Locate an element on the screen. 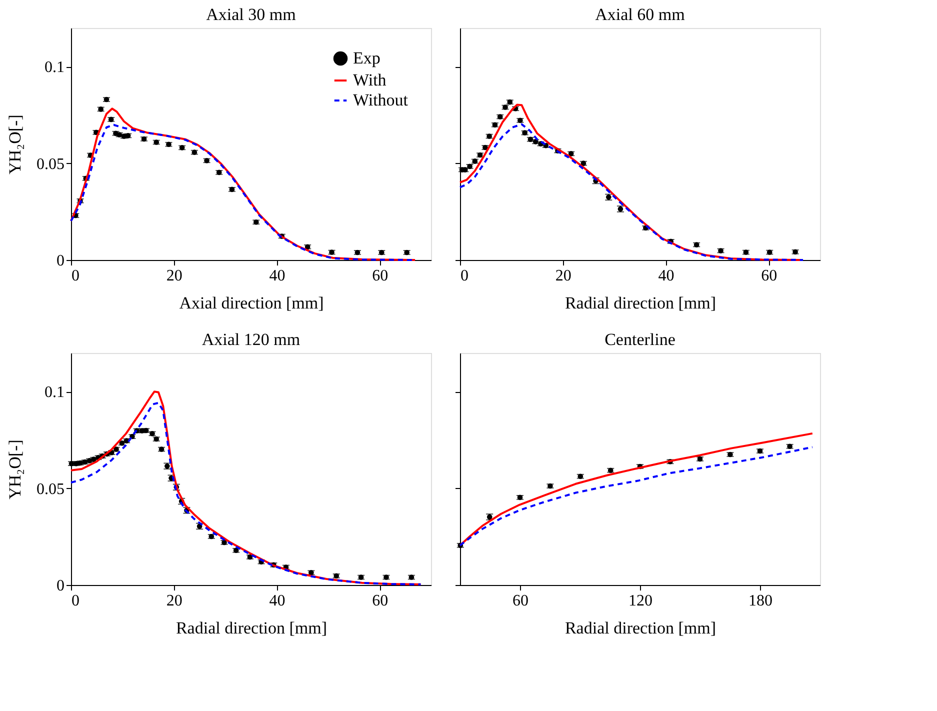  chart-title: Axial 120 mm is located at coordinates (251, 339).